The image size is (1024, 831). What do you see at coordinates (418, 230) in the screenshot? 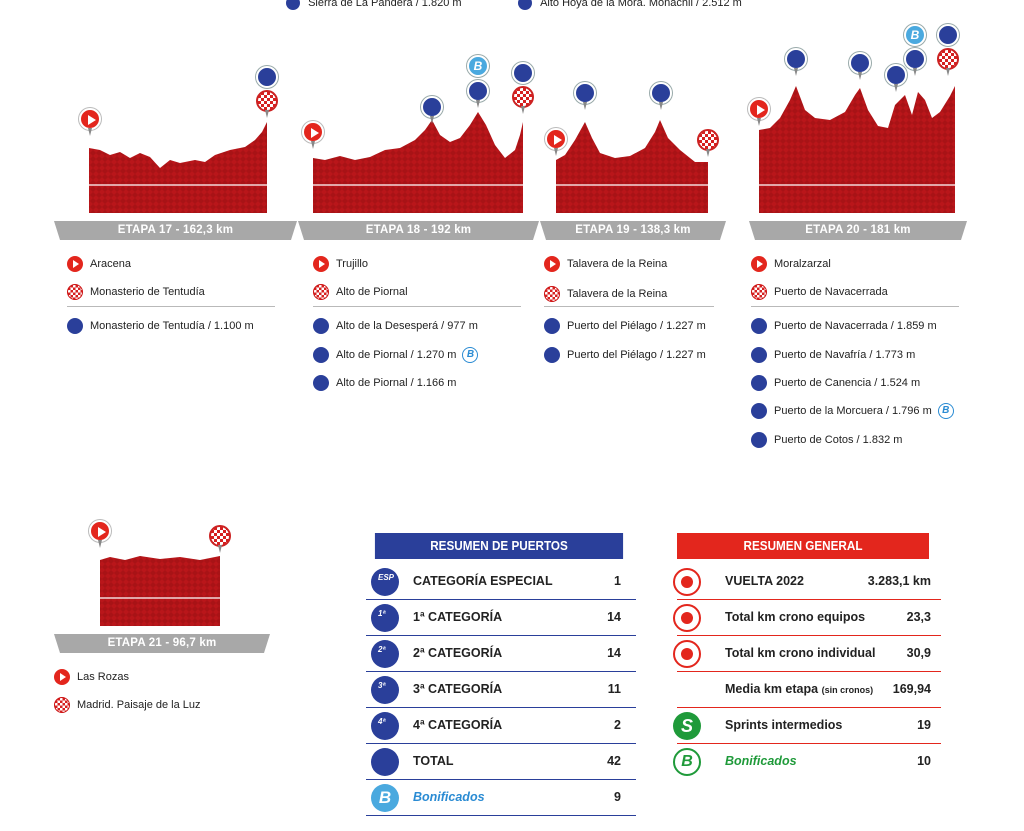
I see `stage-18-banner: ETAPA 18 - 192 km` at bounding box center [418, 230].